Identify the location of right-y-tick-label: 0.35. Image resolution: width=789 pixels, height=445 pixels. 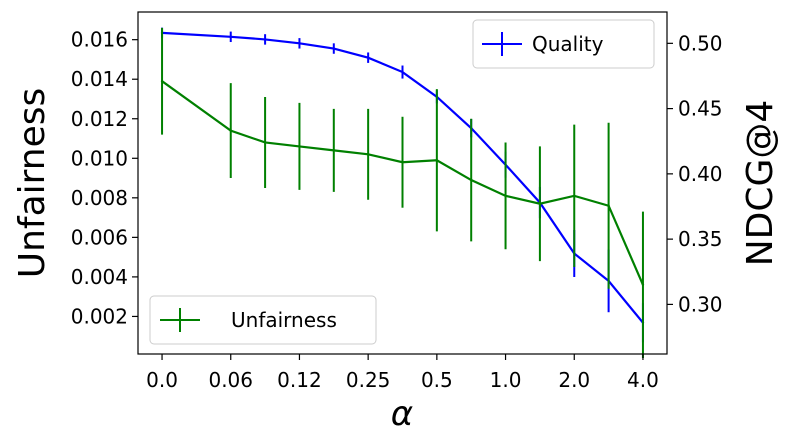
(700, 239).